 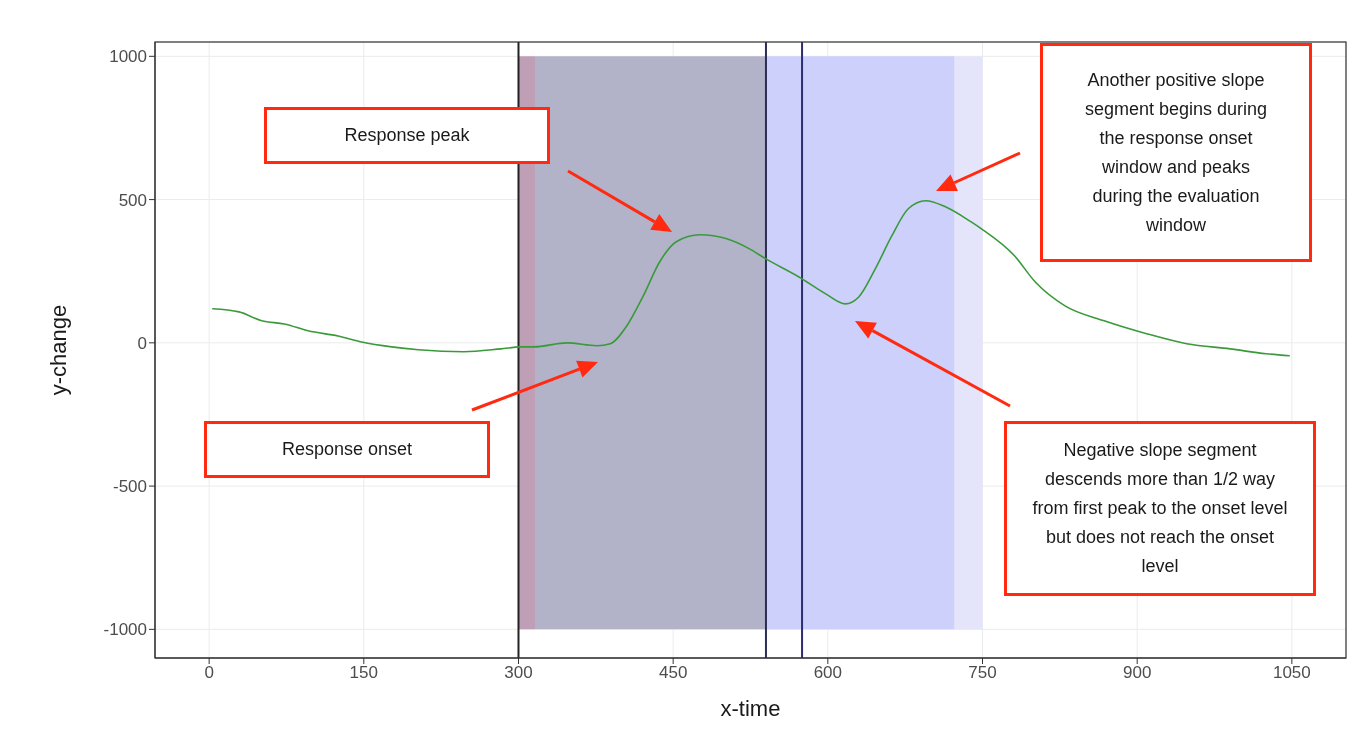 I want to click on y-tick-label: -1000, so click(x=125, y=630).